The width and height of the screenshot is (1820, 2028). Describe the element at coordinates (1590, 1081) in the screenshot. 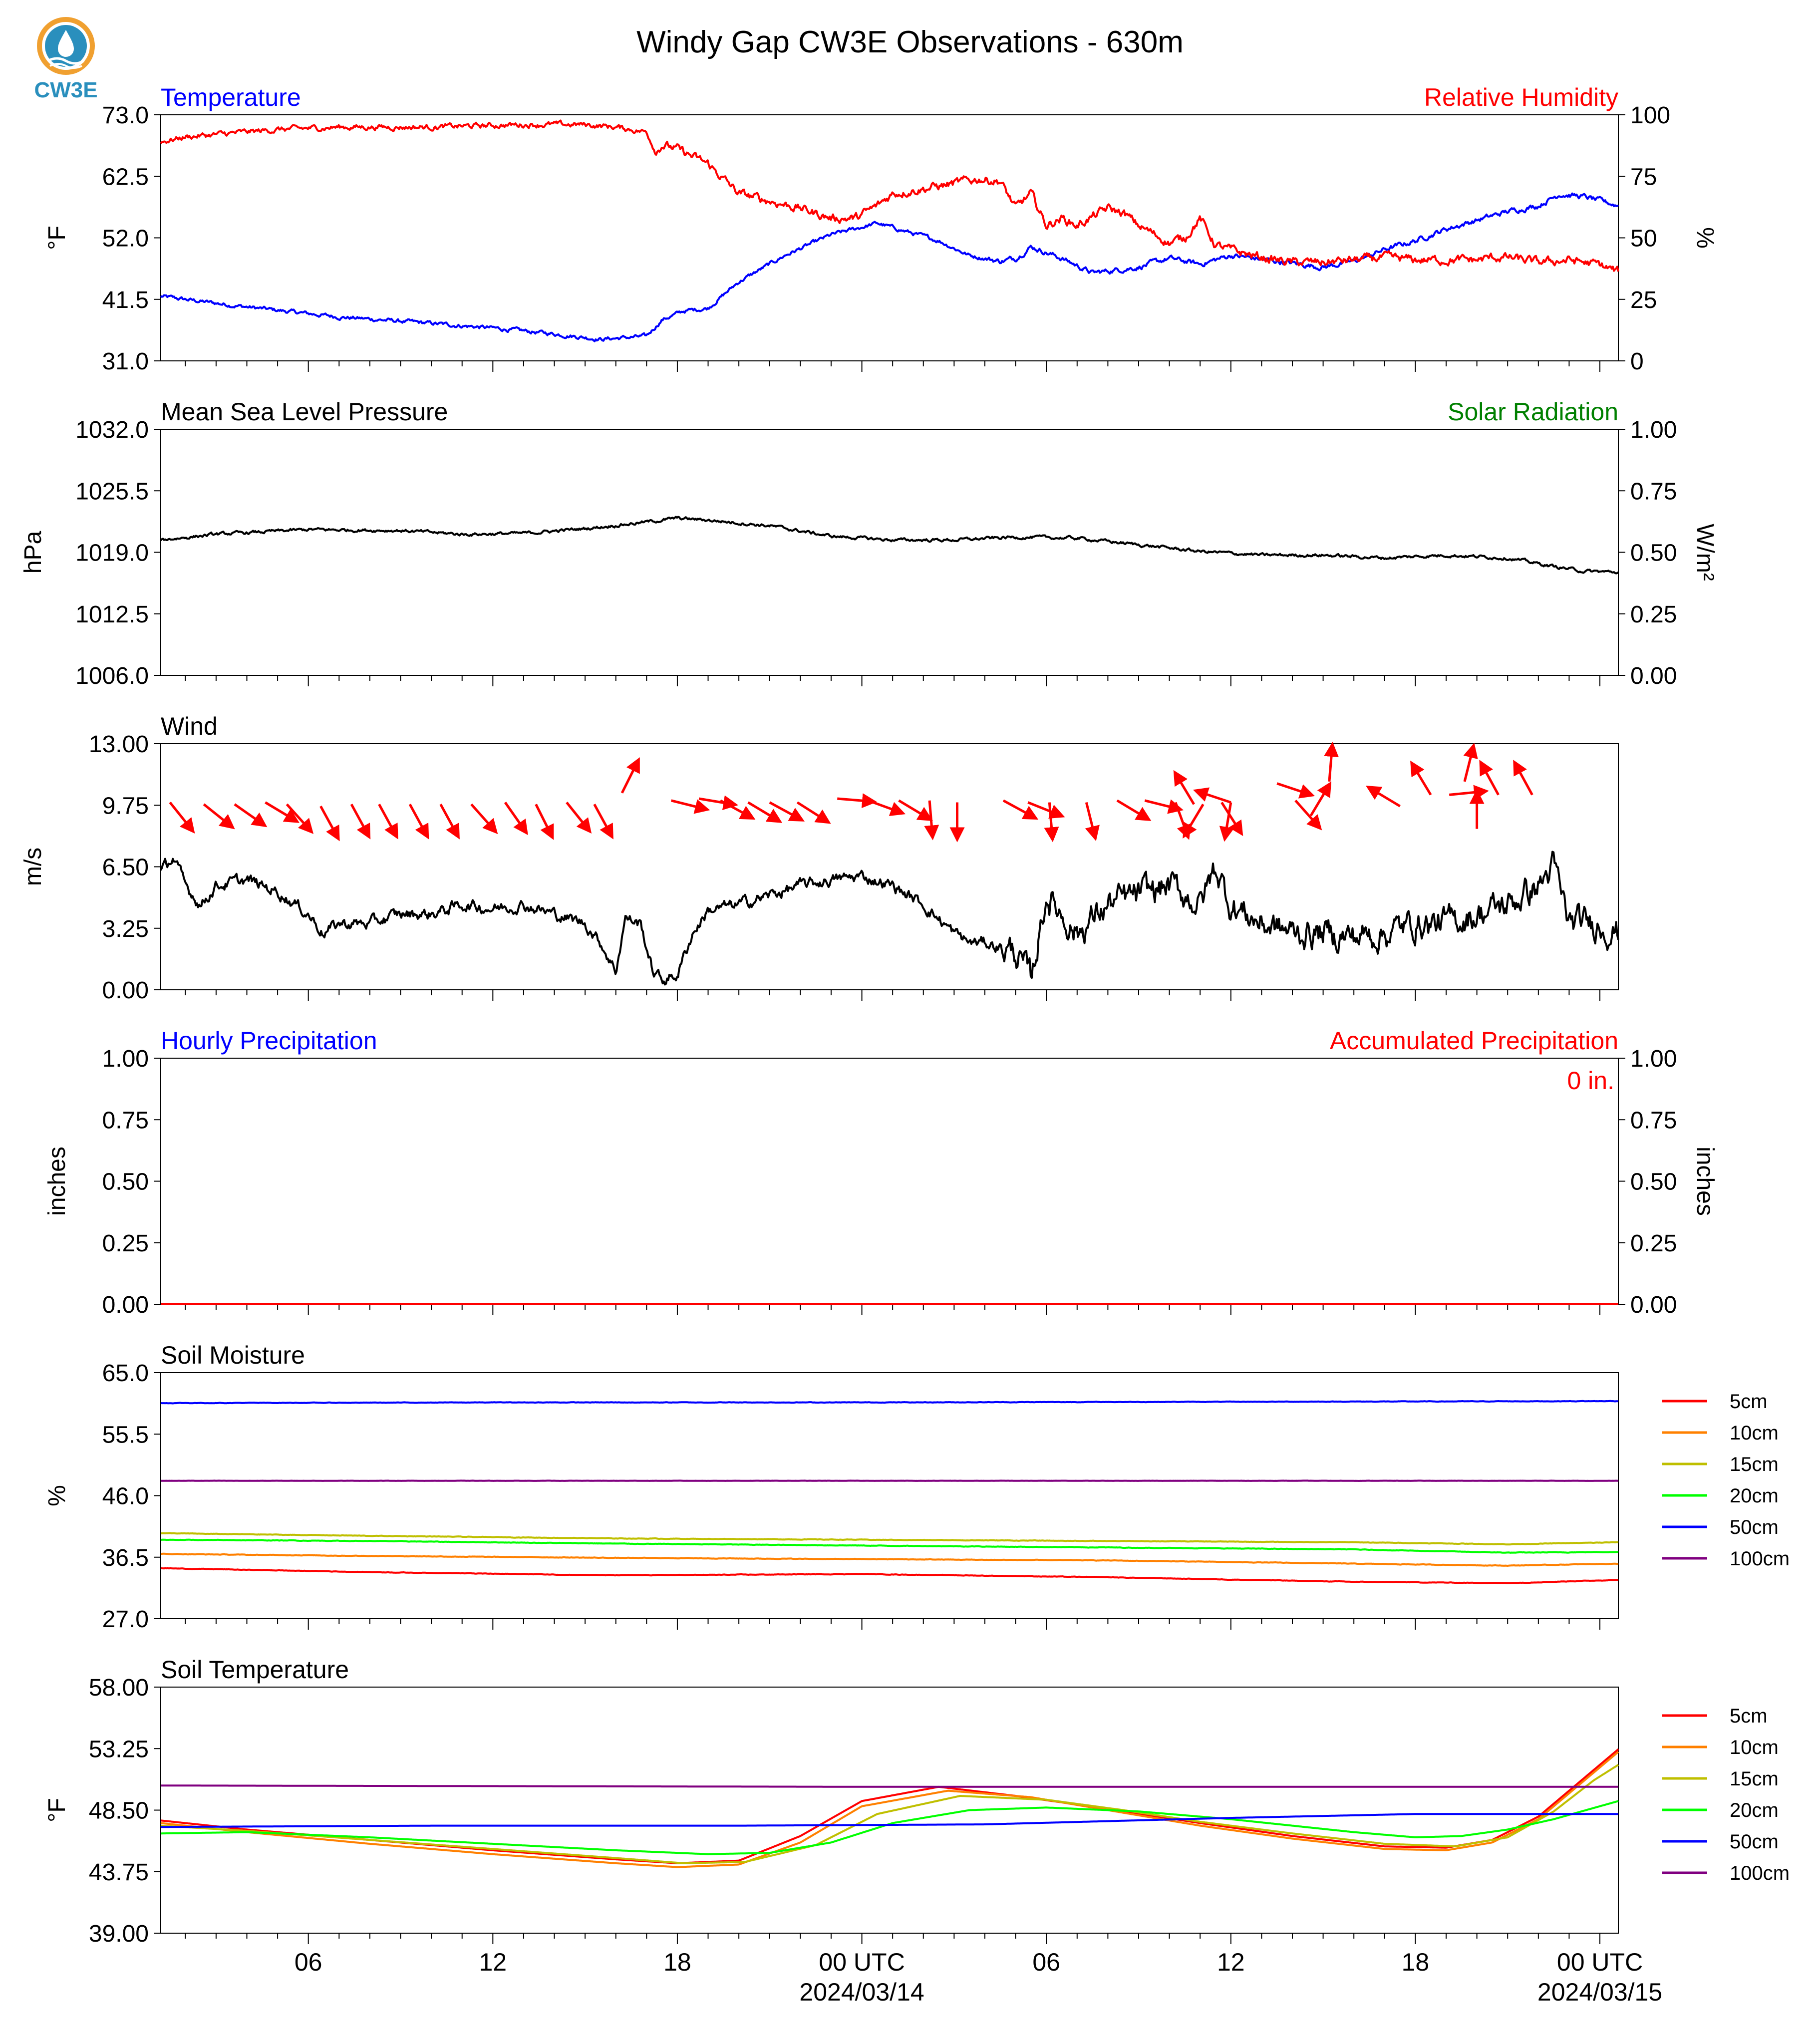

I see `accumulated-precip-value: 0 in.` at that location.